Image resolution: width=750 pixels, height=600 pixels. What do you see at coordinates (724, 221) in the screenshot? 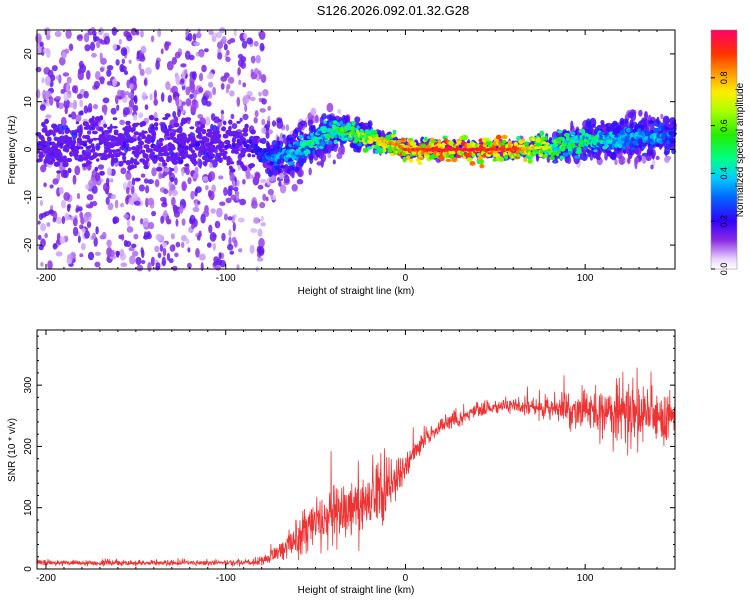
I see `colorbar-tick-label: 0.2` at bounding box center [724, 221].